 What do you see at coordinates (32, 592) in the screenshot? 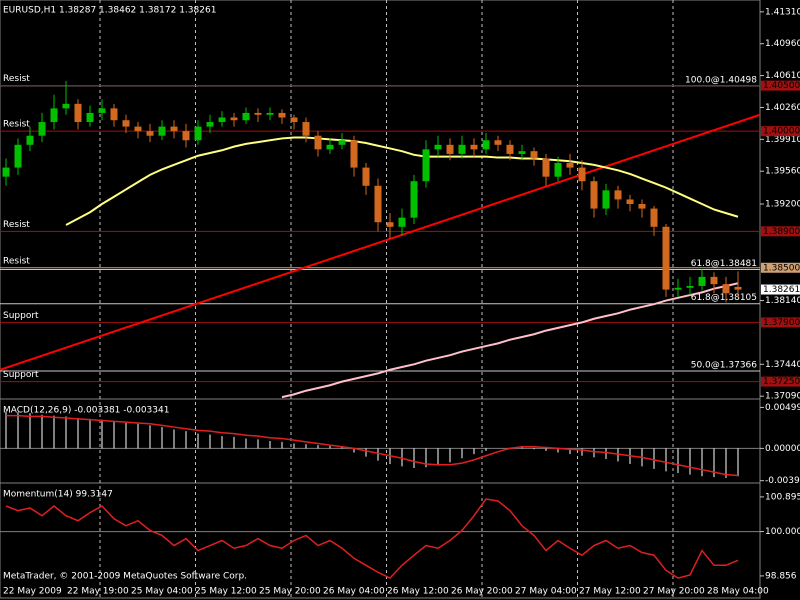
I see `x-tick-label: 22 May 2009` at bounding box center [32, 592].